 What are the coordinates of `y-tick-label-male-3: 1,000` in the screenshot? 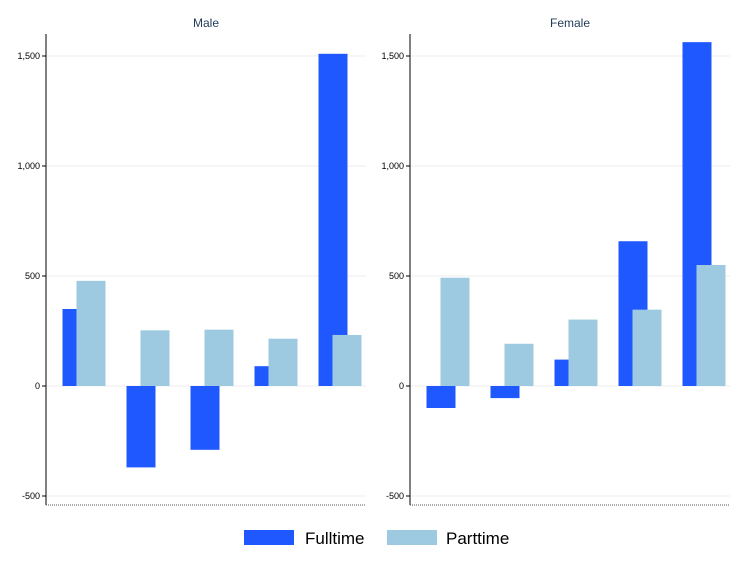 It's located at (28, 166).